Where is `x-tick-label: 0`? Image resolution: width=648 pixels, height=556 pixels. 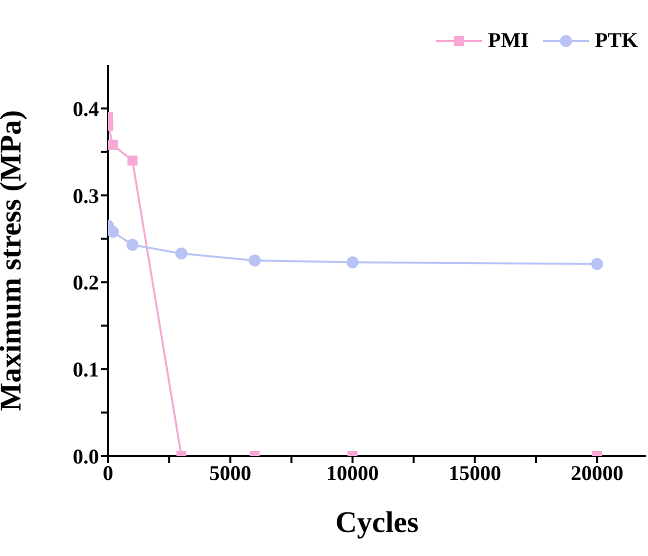
x-tick-label: 0 is located at coordinates (108, 472).